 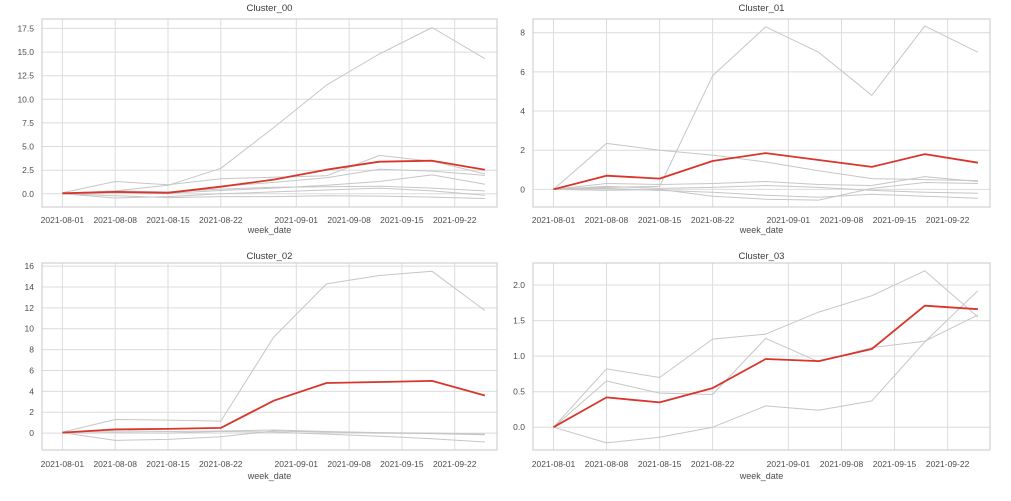 I want to click on chart-title: Cluster_00, so click(x=269, y=8).